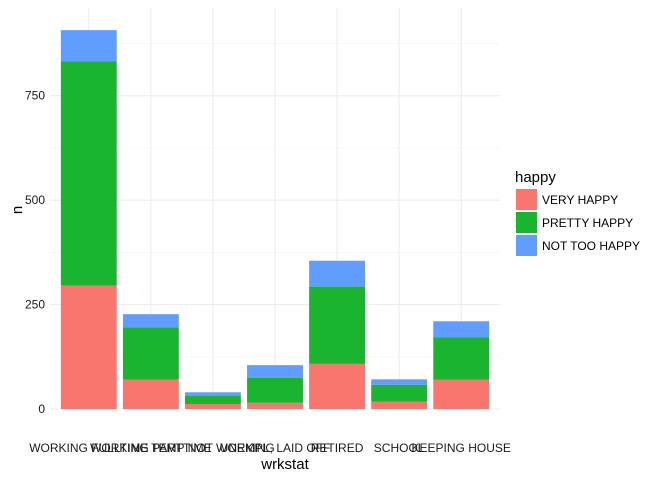  I want to click on x-tick-label: KEEPING HOUSE, so click(461, 448).